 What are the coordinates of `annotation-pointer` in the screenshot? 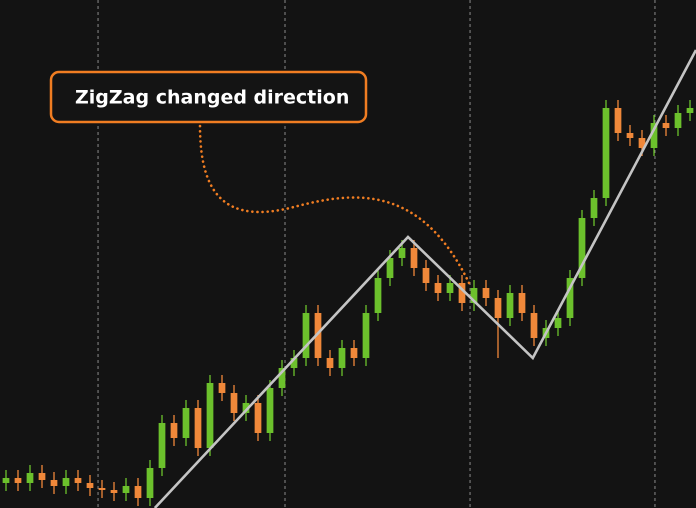 It's located at (335, 205).